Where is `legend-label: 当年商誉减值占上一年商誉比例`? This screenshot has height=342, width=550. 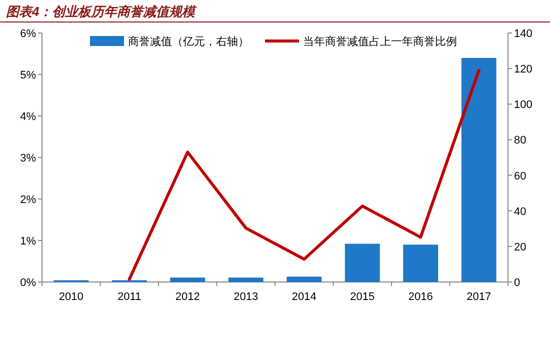 legend-label: 当年商誉减值占上一年商誉比例 is located at coordinates (380, 41).